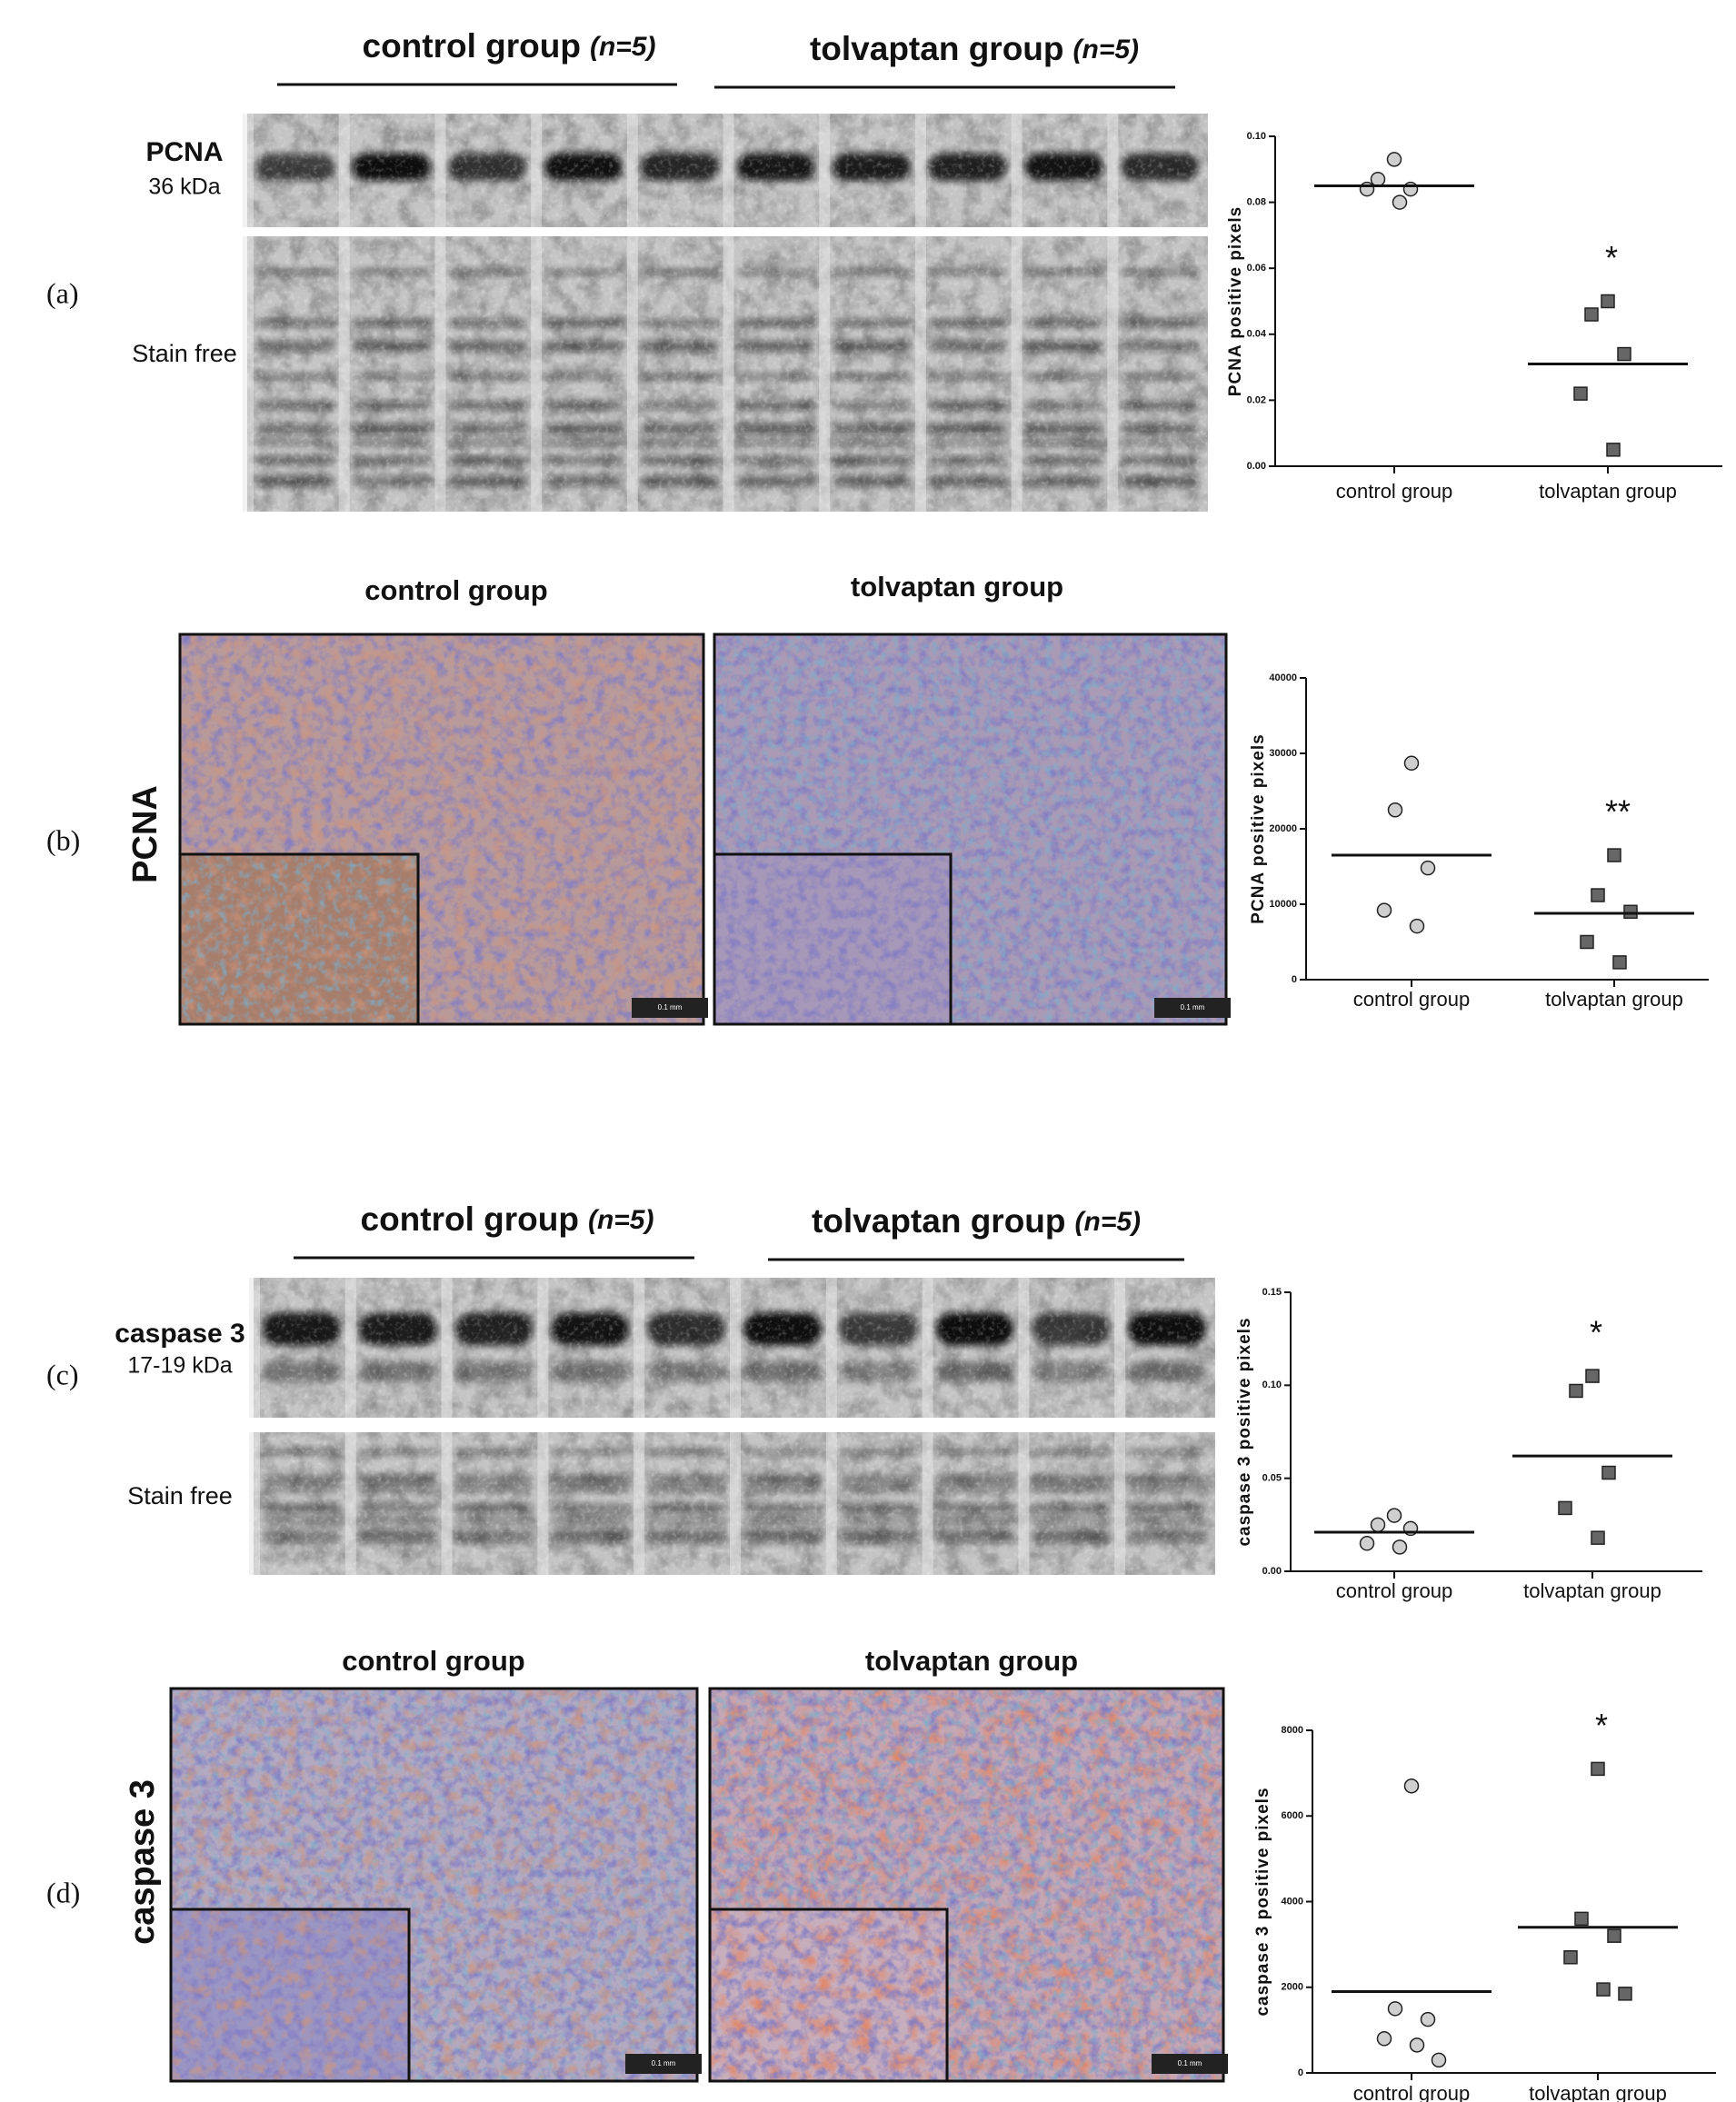 Image resolution: width=1736 pixels, height=2102 pixels. Describe the element at coordinates (143, 1862) in the screenshot. I see `stain-label: caspase 3` at that location.